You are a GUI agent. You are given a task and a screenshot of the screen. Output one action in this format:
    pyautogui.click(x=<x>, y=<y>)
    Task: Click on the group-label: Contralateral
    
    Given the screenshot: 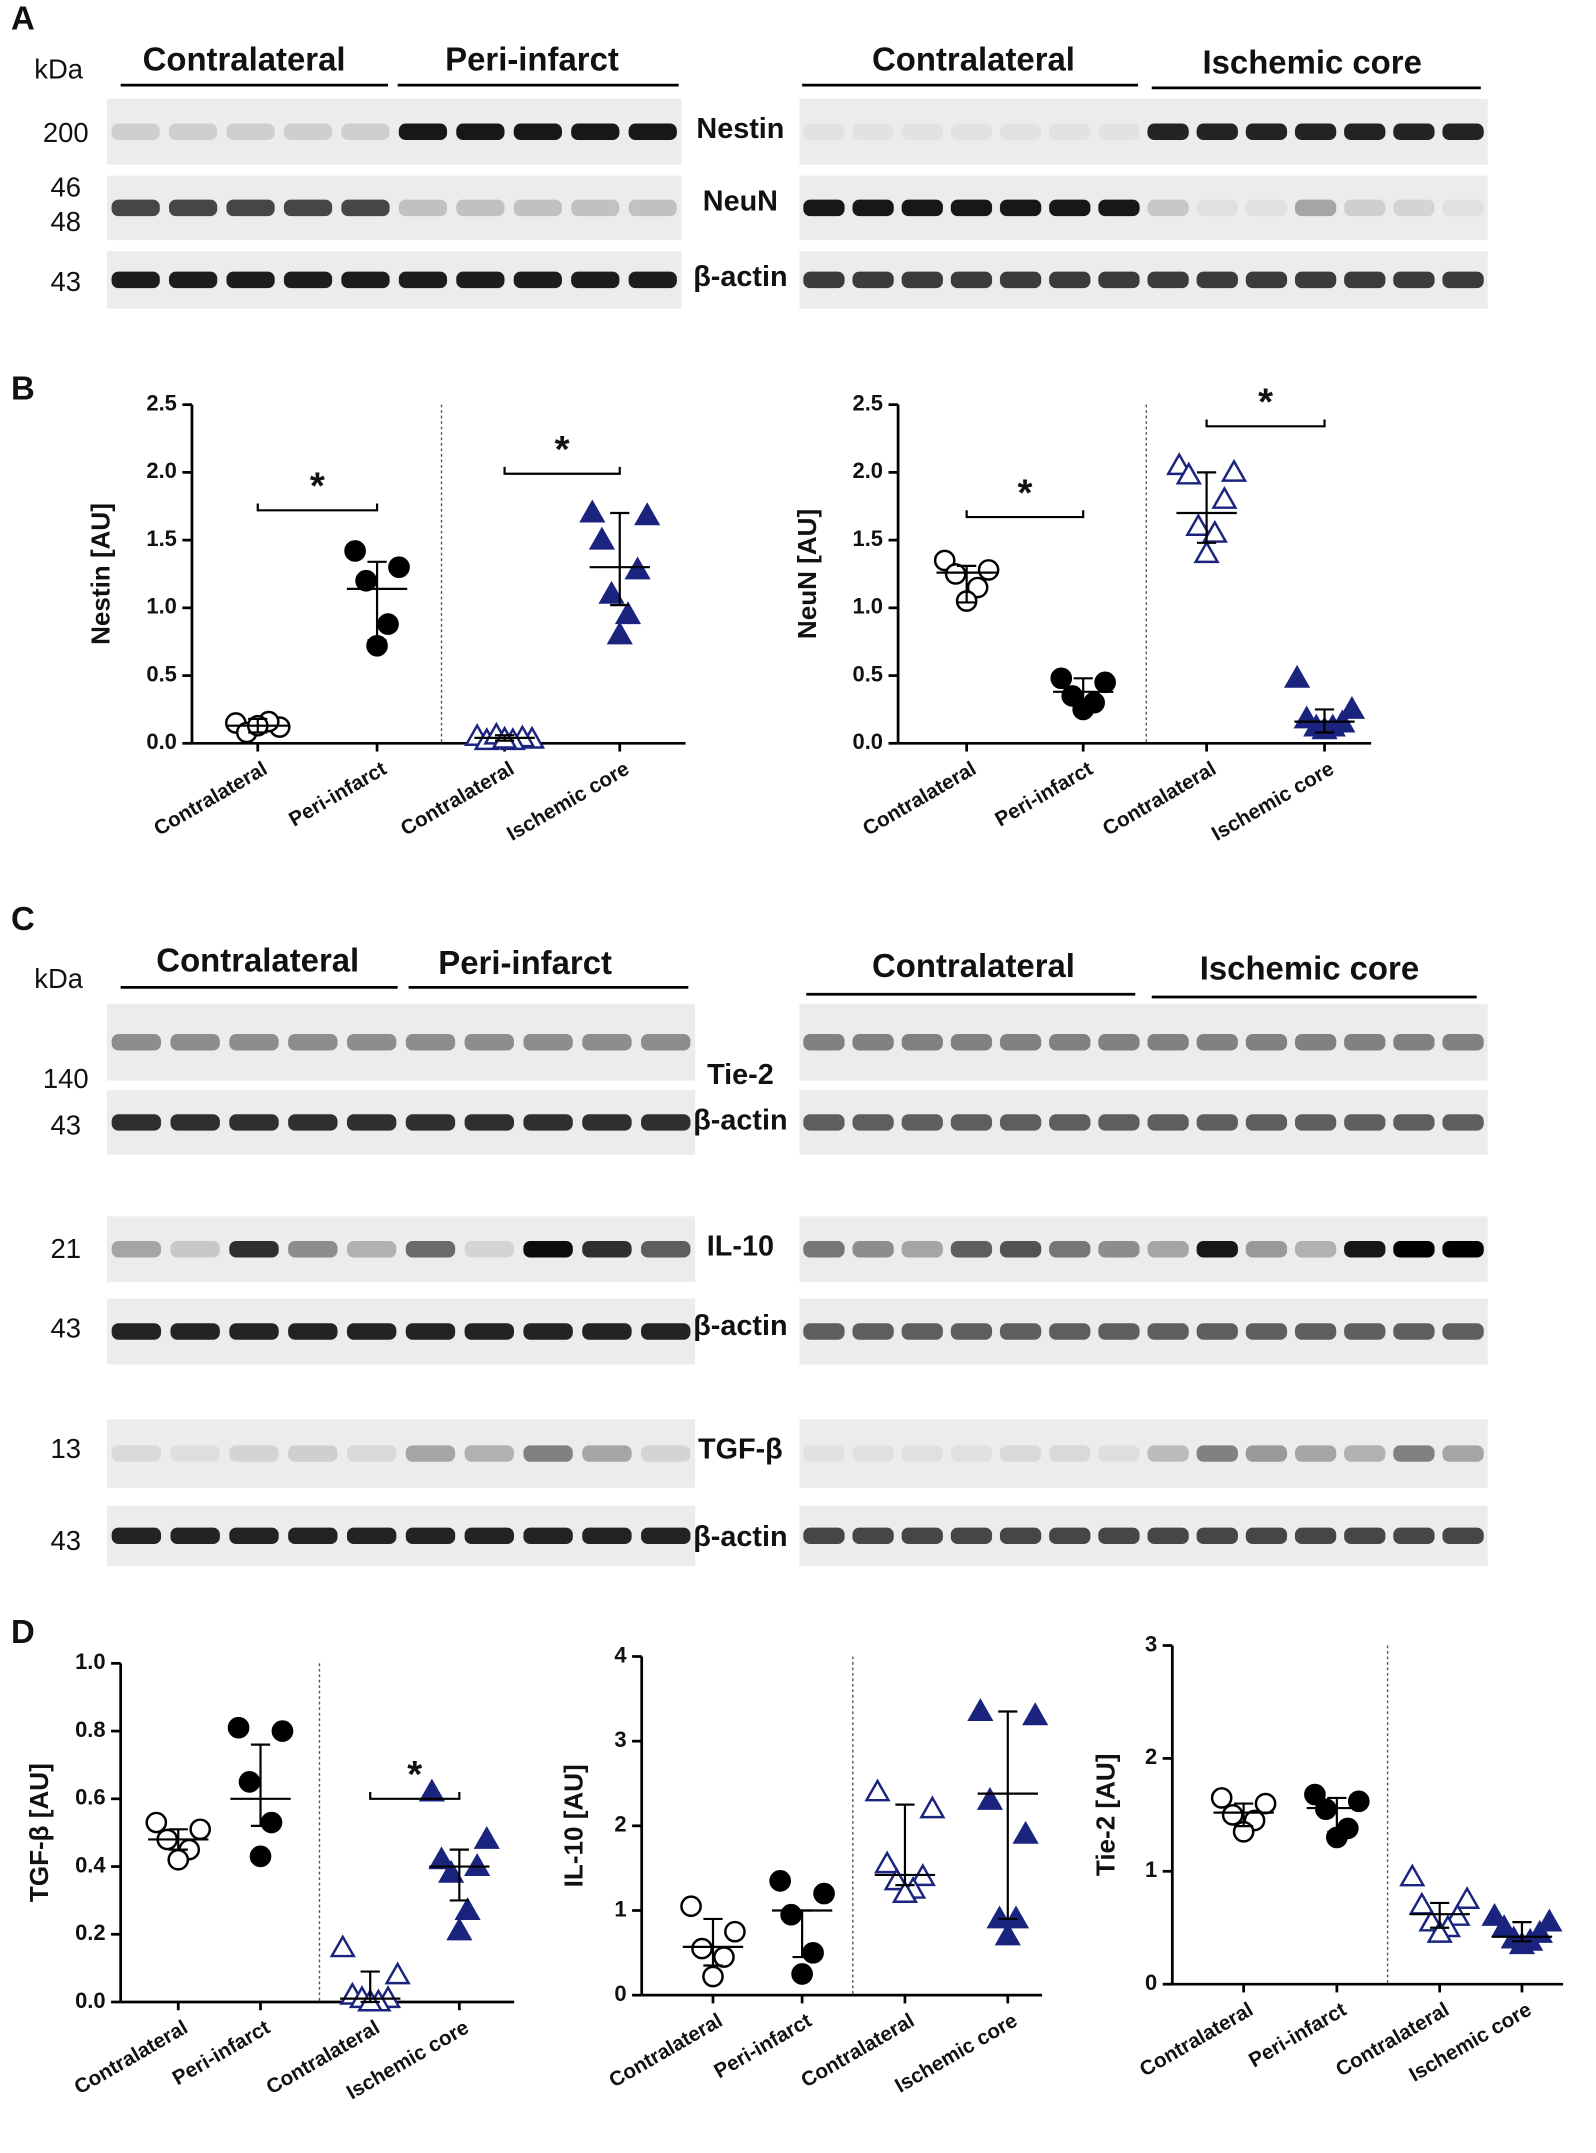 What is the action you would take?
    pyautogui.click(x=257, y=959)
    